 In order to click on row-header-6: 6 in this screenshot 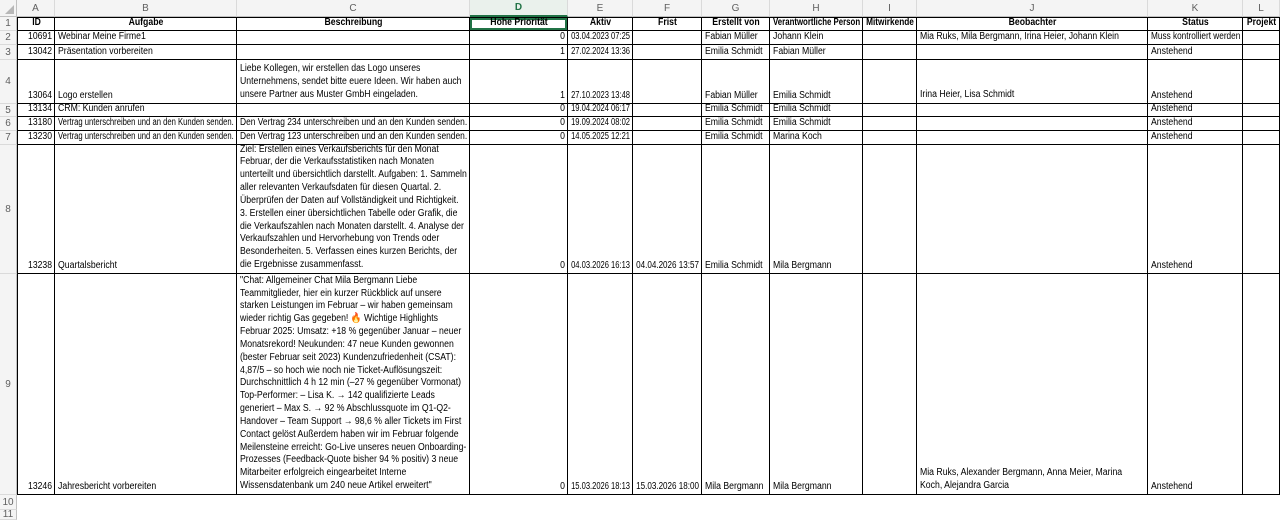, I will do `click(8, 124)`.